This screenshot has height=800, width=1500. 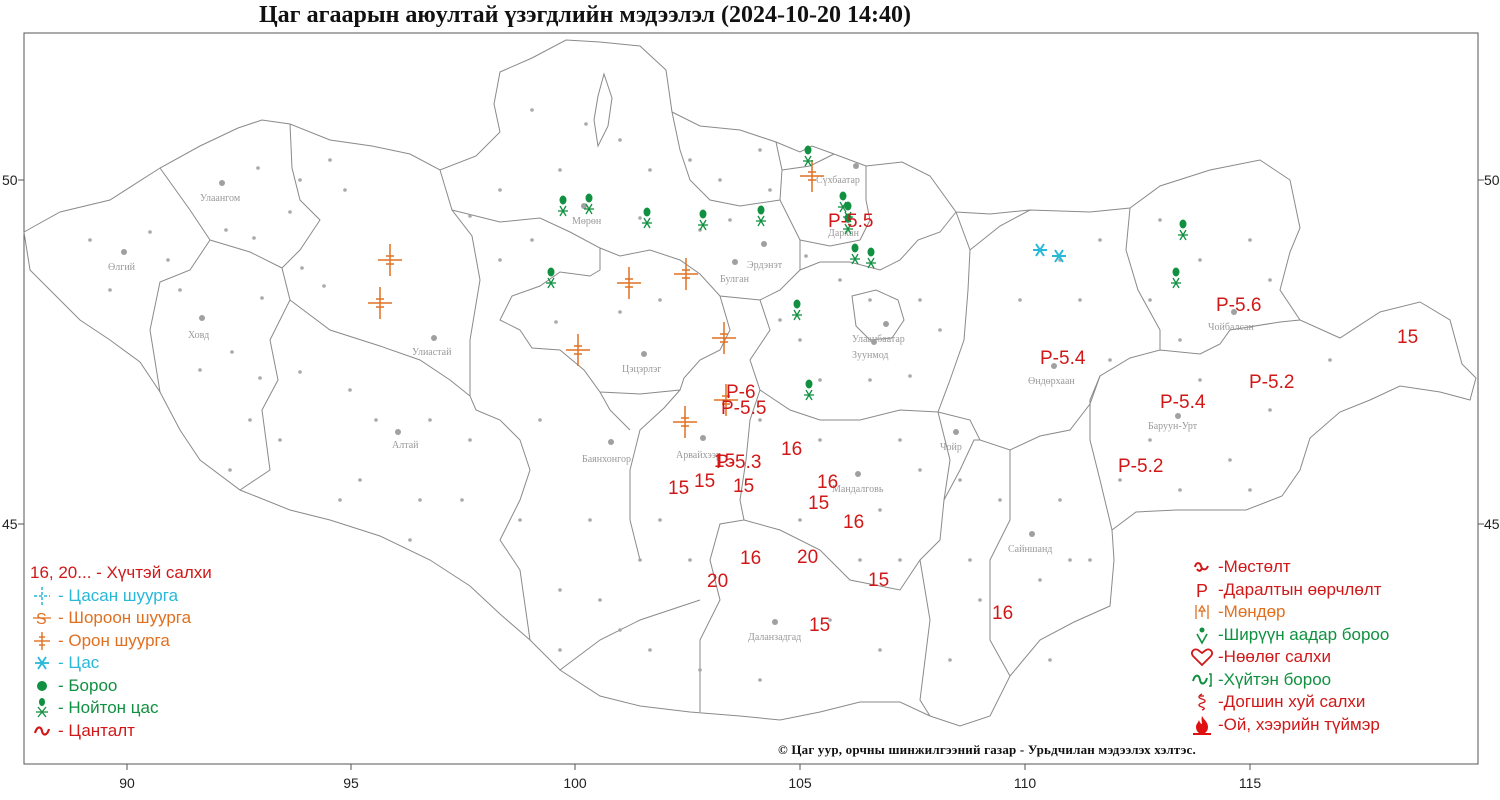 I want to click on legend-text: - Нойтон цас, so click(x=108, y=708).